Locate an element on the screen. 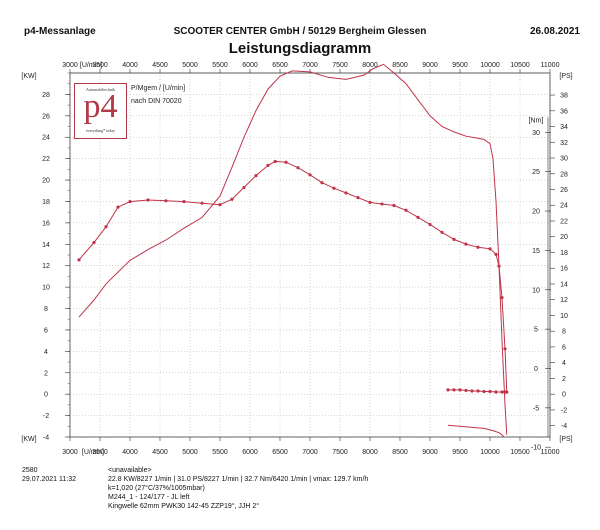 The width and height of the screenshot is (600, 530). x-tick-label-bottom: 9500 is located at coordinates (460, 452).